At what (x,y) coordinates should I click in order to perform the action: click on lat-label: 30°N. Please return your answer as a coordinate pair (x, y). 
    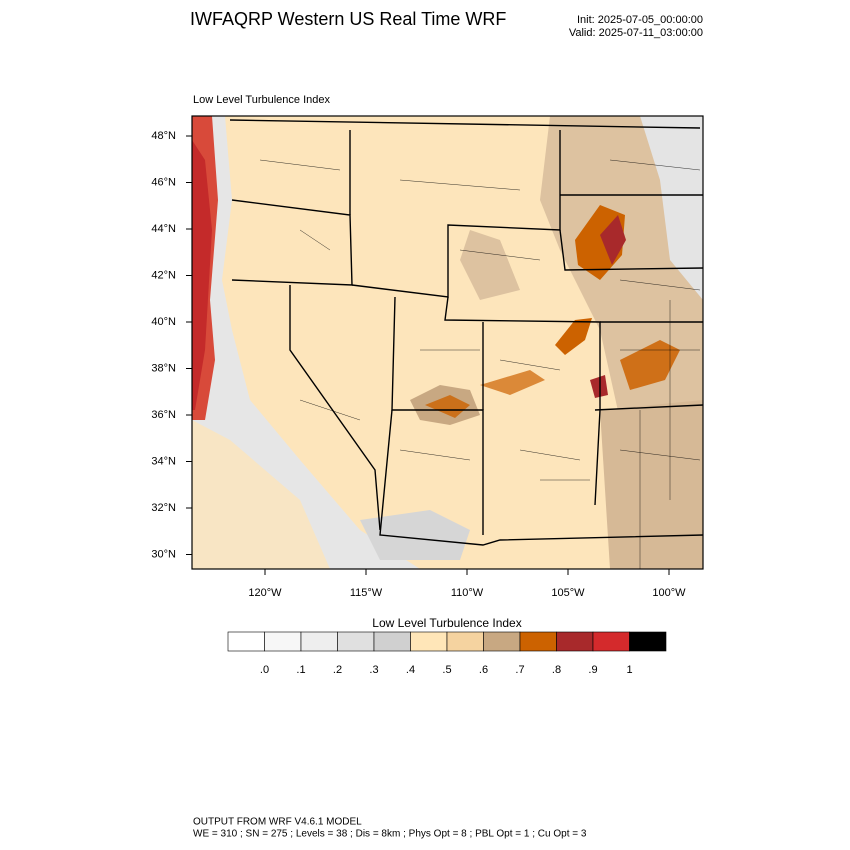
    Looking at the image, I should click on (163, 554).